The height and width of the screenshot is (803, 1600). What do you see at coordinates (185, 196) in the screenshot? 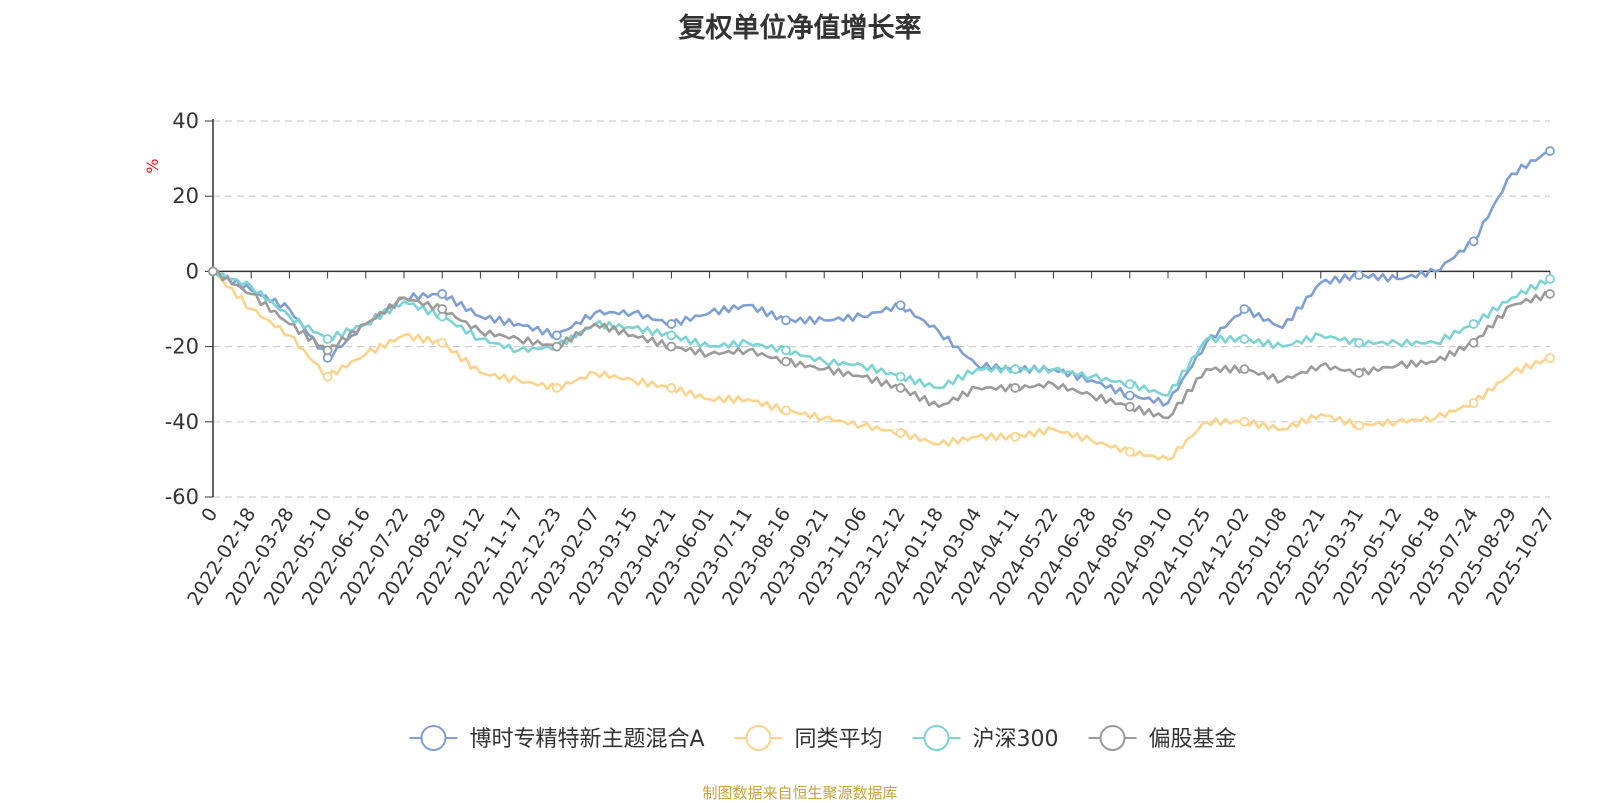
I see `y-tick-label: 20` at bounding box center [185, 196].